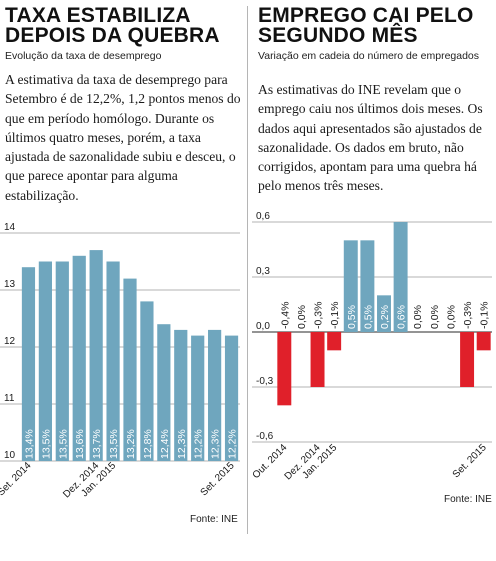 The height and width of the screenshot is (561, 496). Describe the element at coordinates (10, 341) in the screenshot. I see `y-tick-label: 12` at that location.